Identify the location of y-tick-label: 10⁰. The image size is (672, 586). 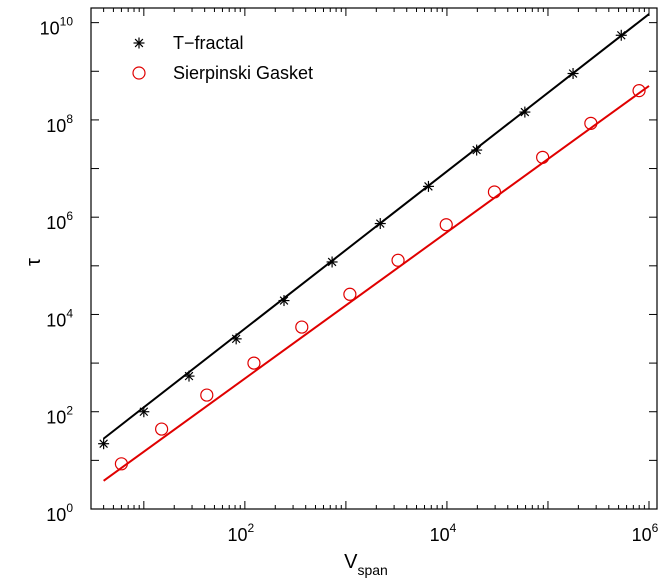
(59, 513).